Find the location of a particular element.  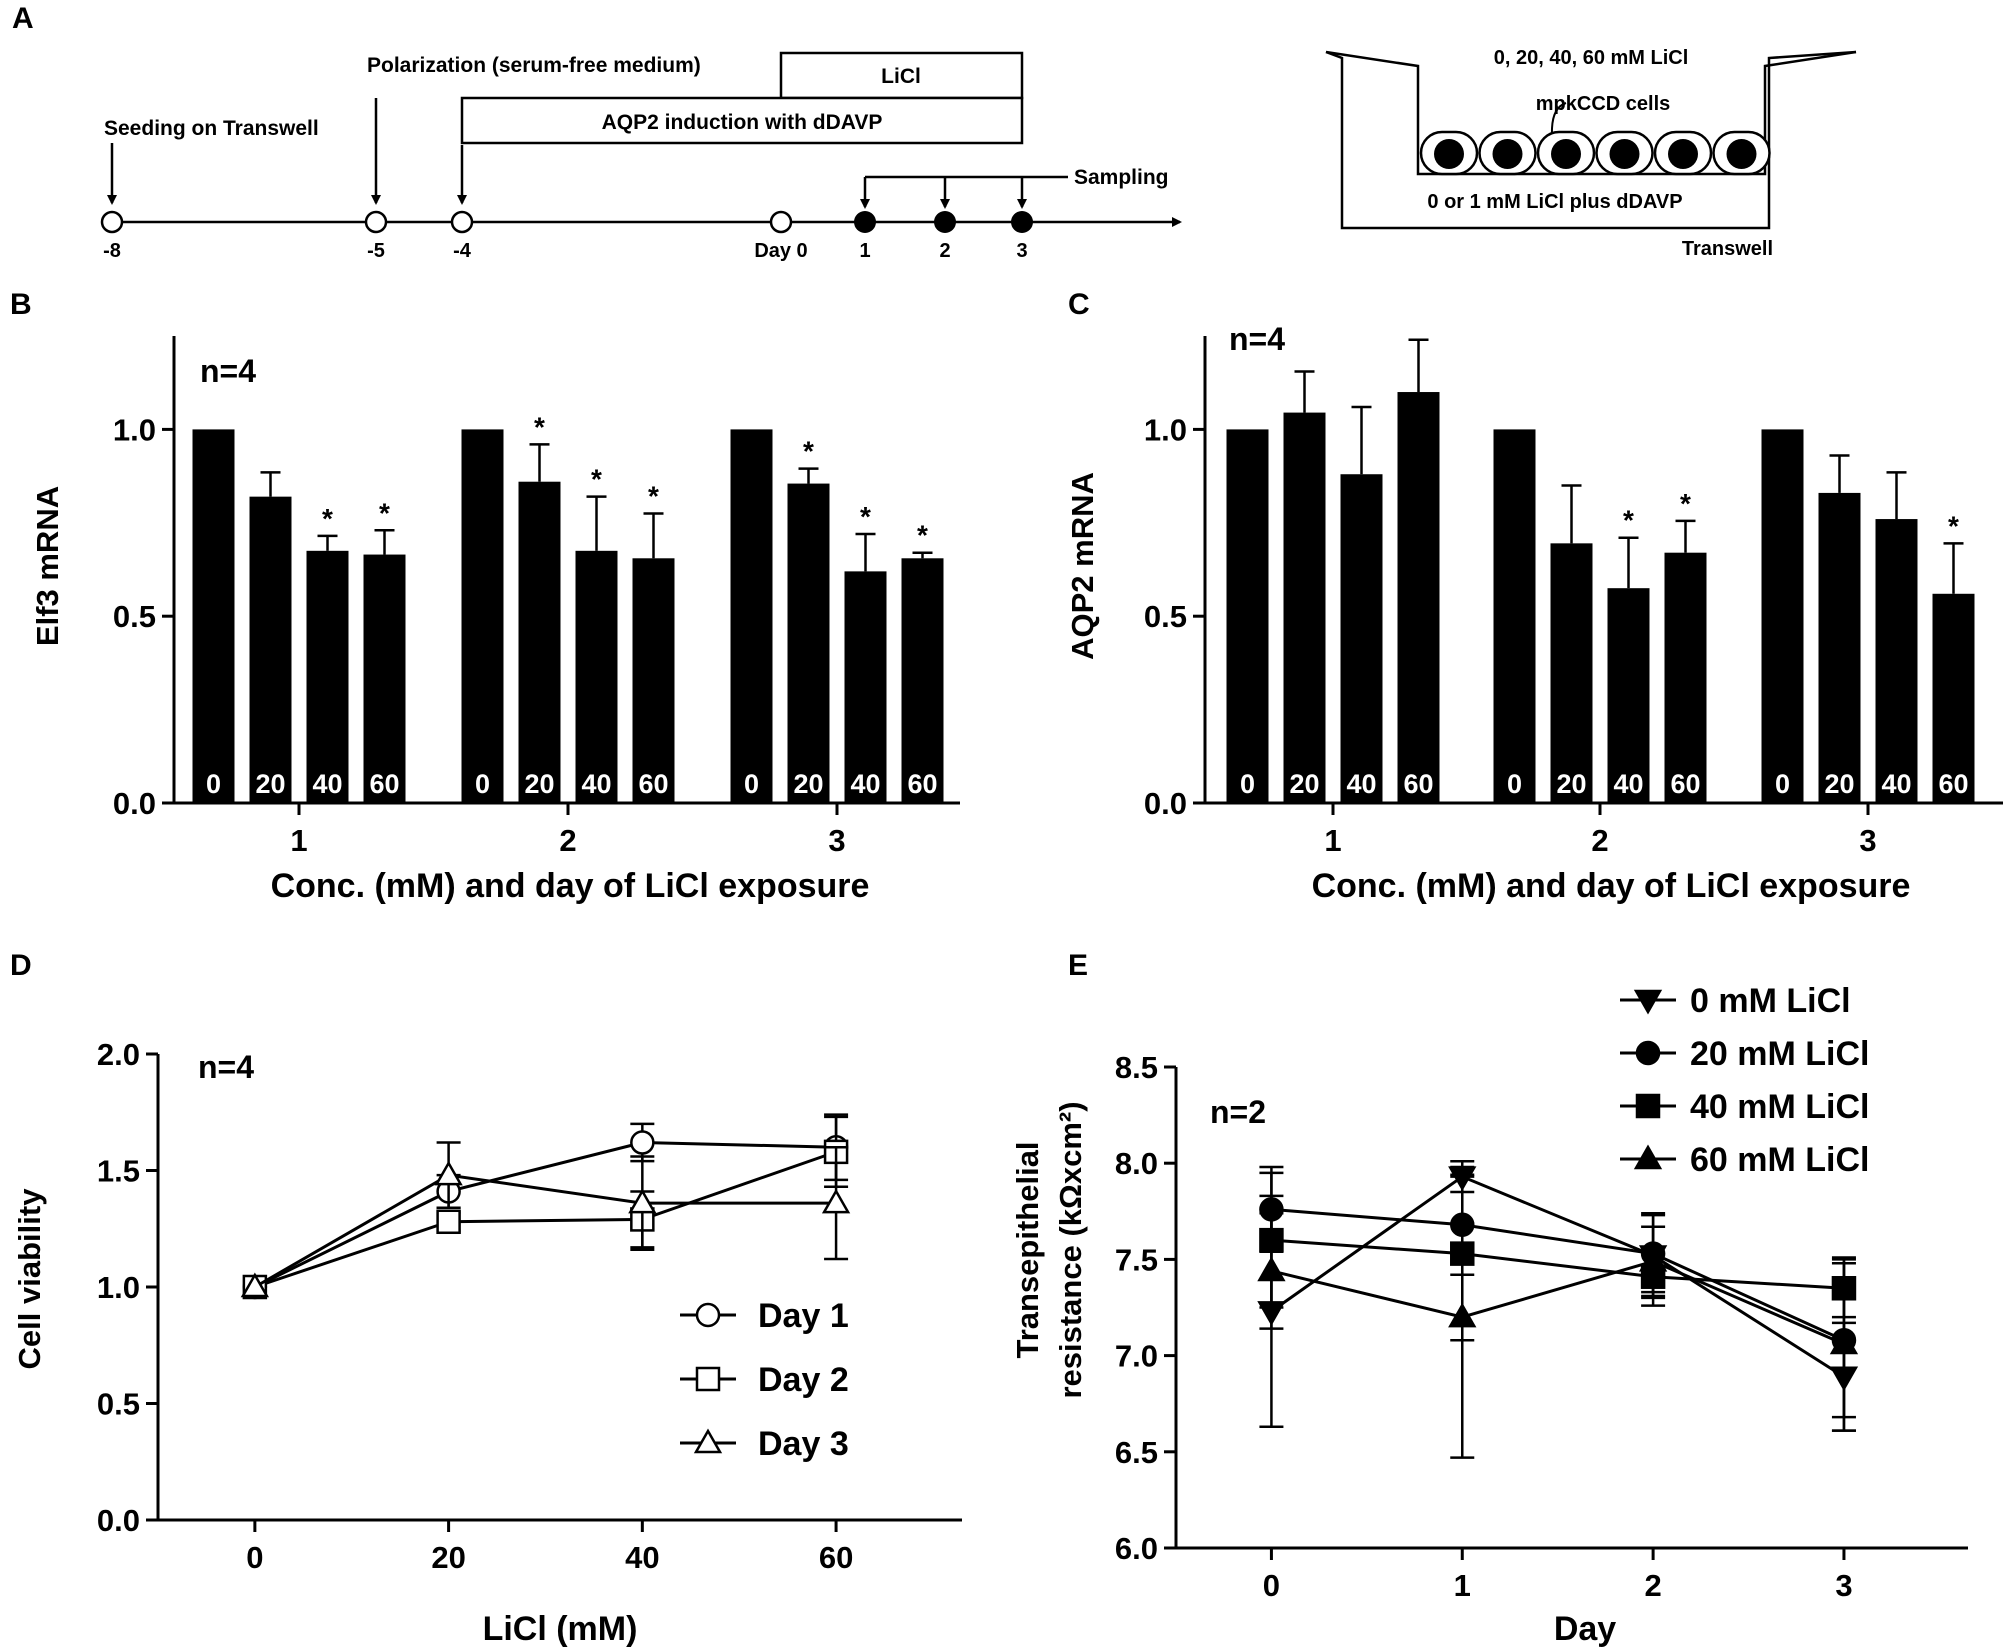

panel-e-ylabel-line1: Transepithelial is located at coordinates (1027, 1249).